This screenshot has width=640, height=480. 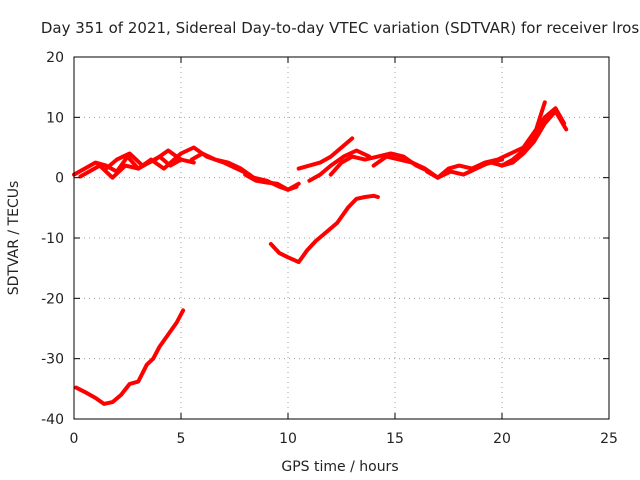 I want to click on x-tick-label: 20, so click(x=502, y=439).